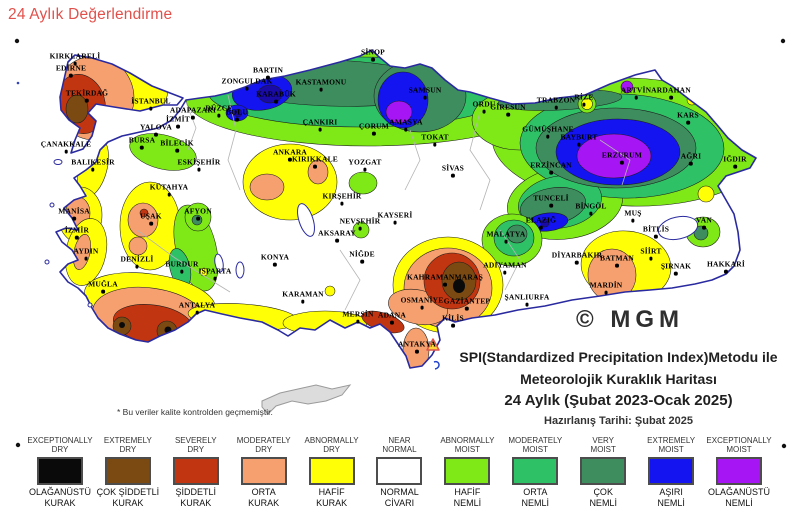 This screenshot has height=526, width=799. What do you see at coordinates (535, 444) in the screenshot?
I see `legend-label-en: MODERATELY MOIST` at bounding box center [535, 444].